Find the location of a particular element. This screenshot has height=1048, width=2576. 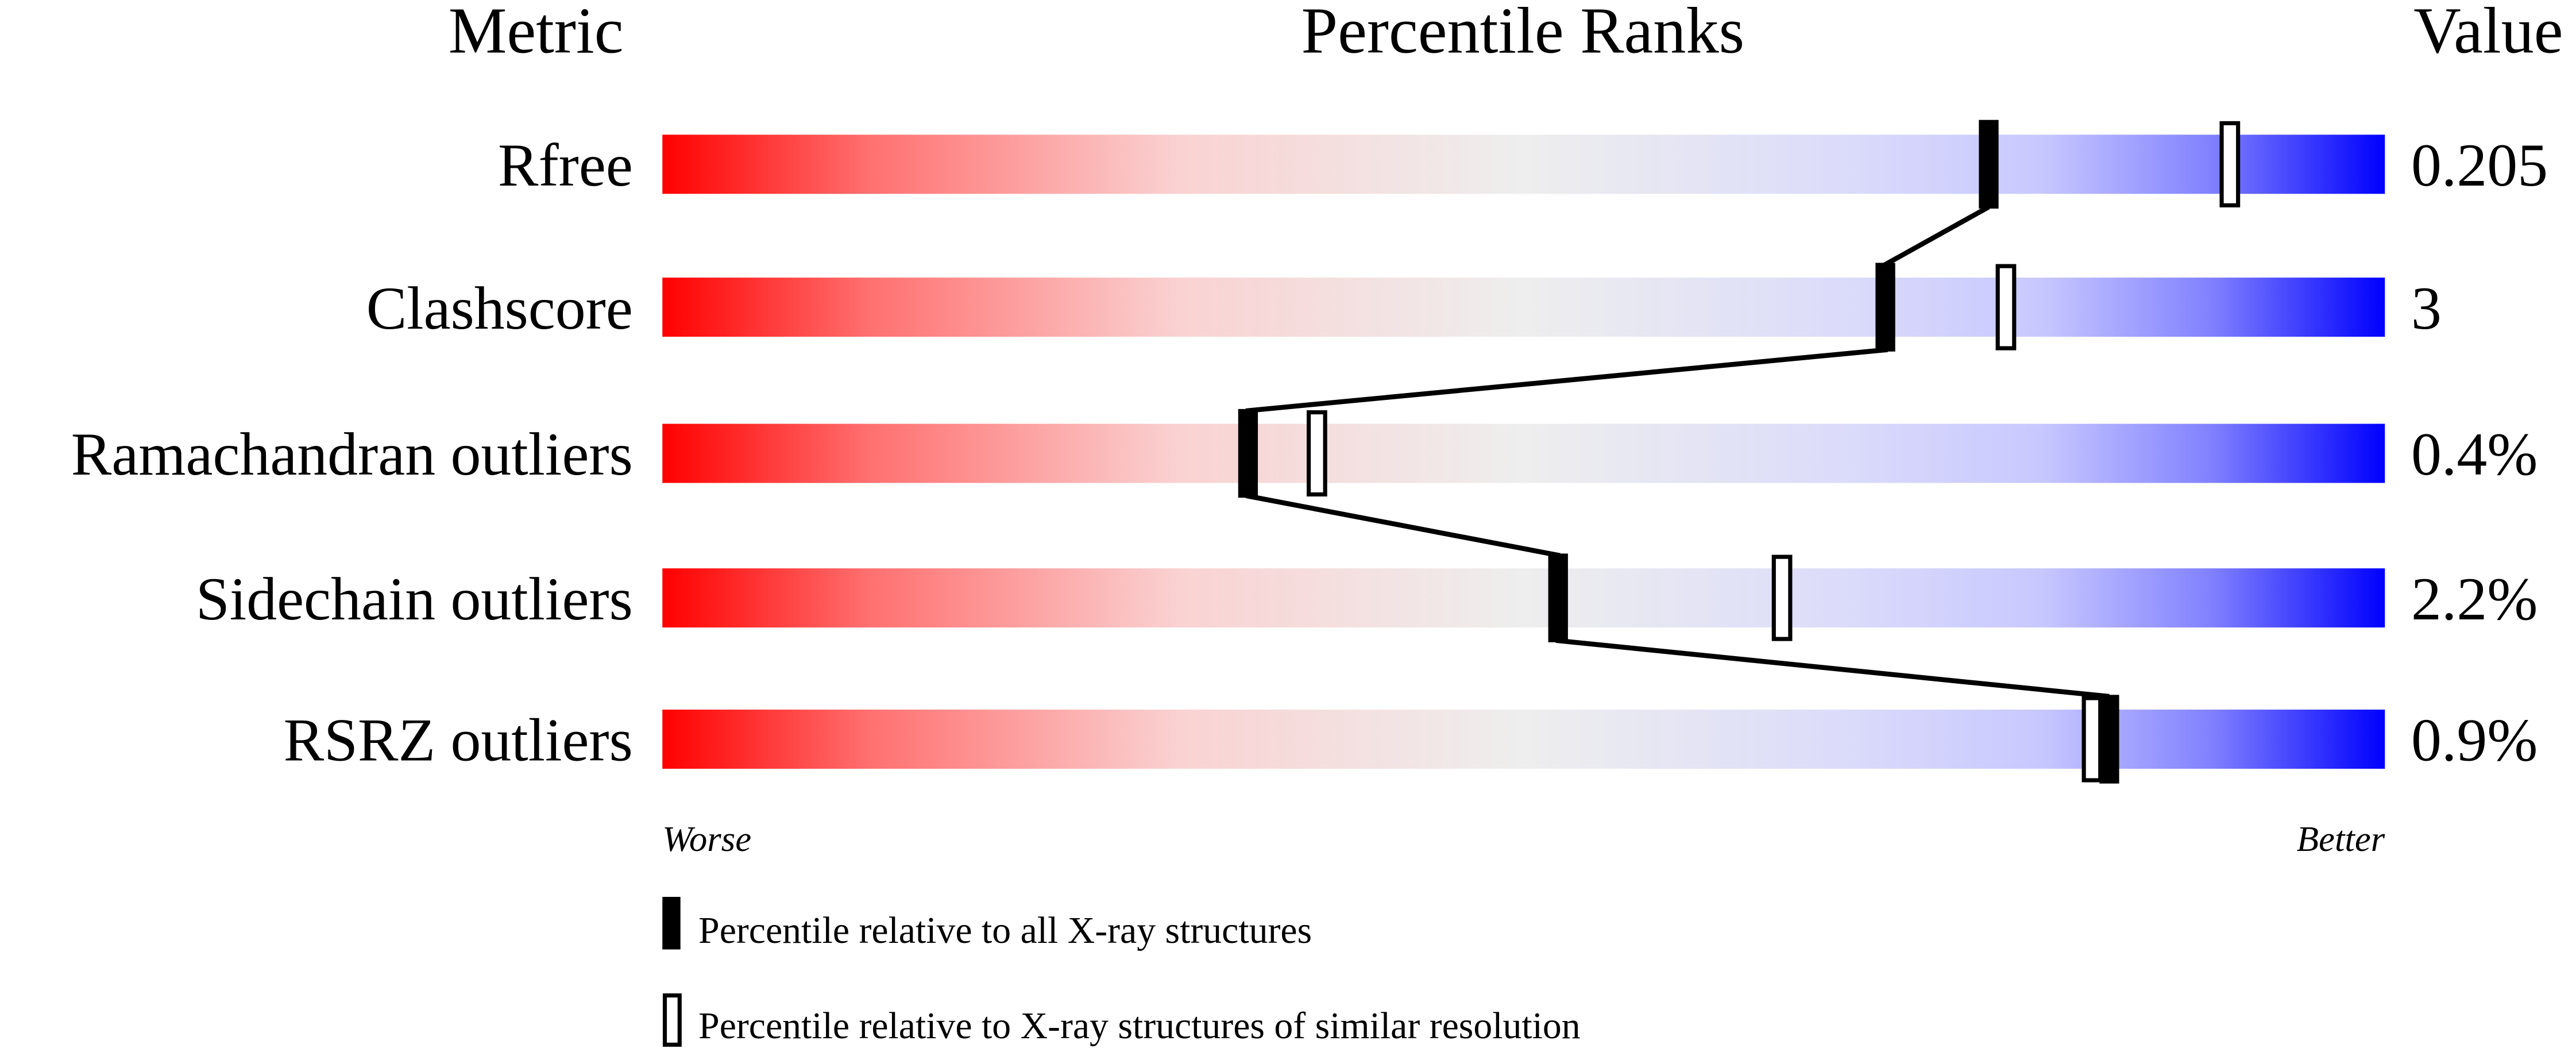

legend-open-marker is located at coordinates (672, 1020).